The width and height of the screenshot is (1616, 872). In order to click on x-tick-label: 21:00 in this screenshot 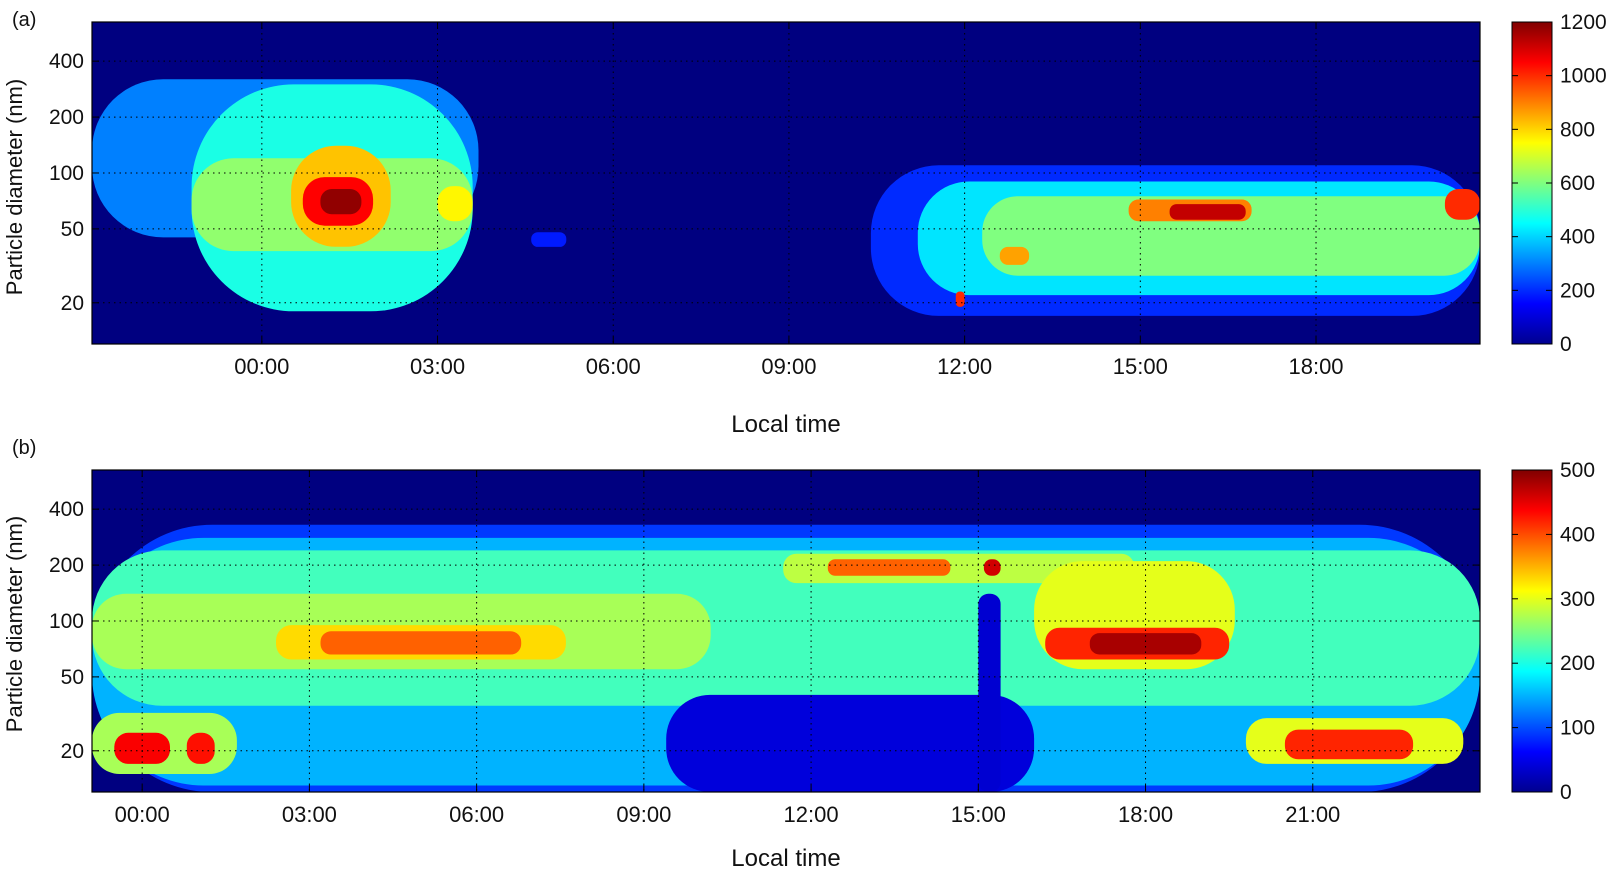, I will do `click(1312, 814)`.